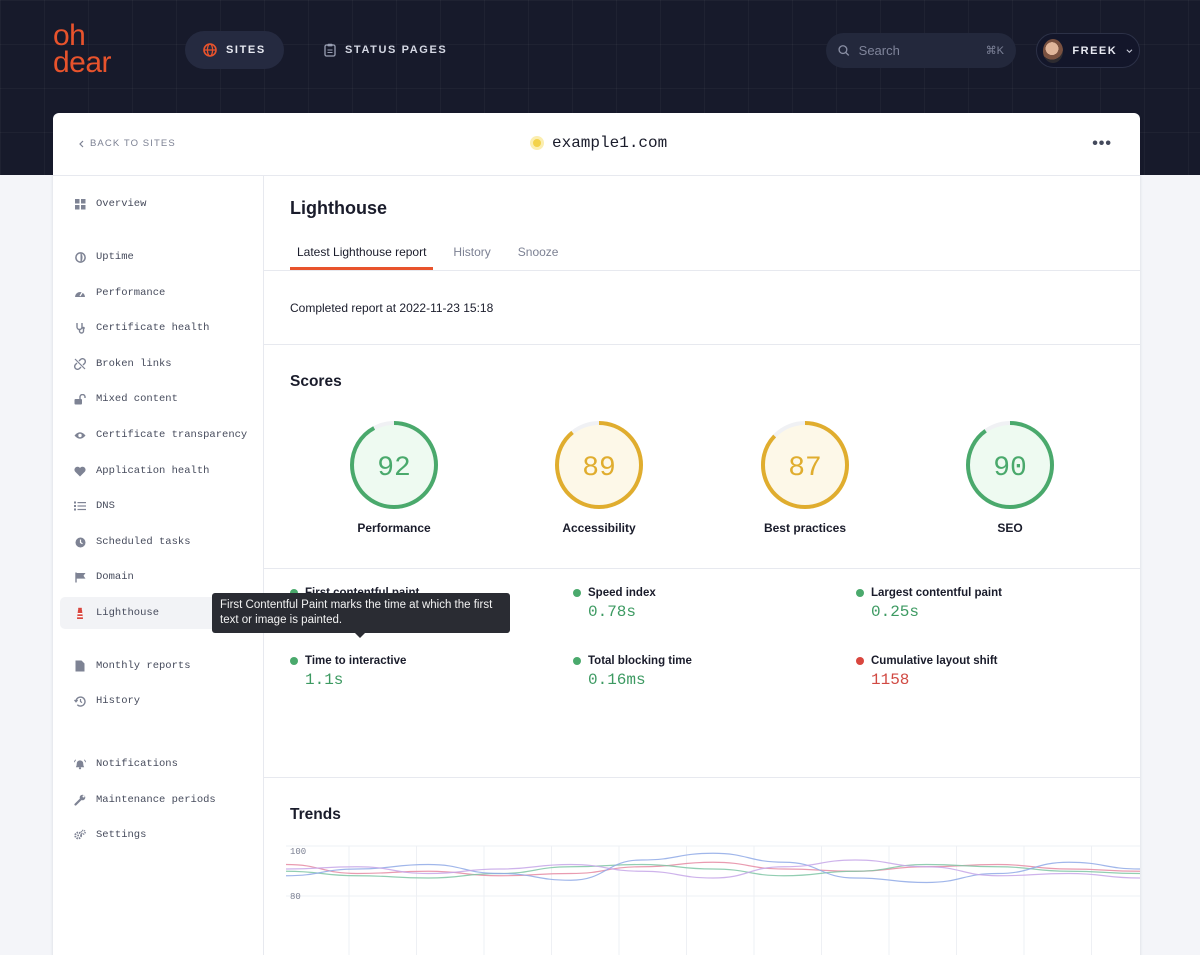 The image size is (1200, 955). Describe the element at coordinates (105, 506) in the screenshot. I see `sidebar-item-label: DNS` at that location.